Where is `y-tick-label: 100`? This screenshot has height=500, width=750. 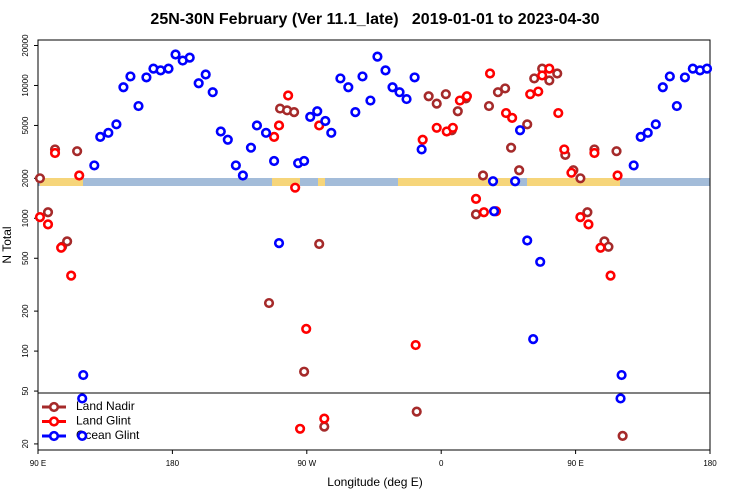 y-tick-label: 100 is located at coordinates (25, 351).